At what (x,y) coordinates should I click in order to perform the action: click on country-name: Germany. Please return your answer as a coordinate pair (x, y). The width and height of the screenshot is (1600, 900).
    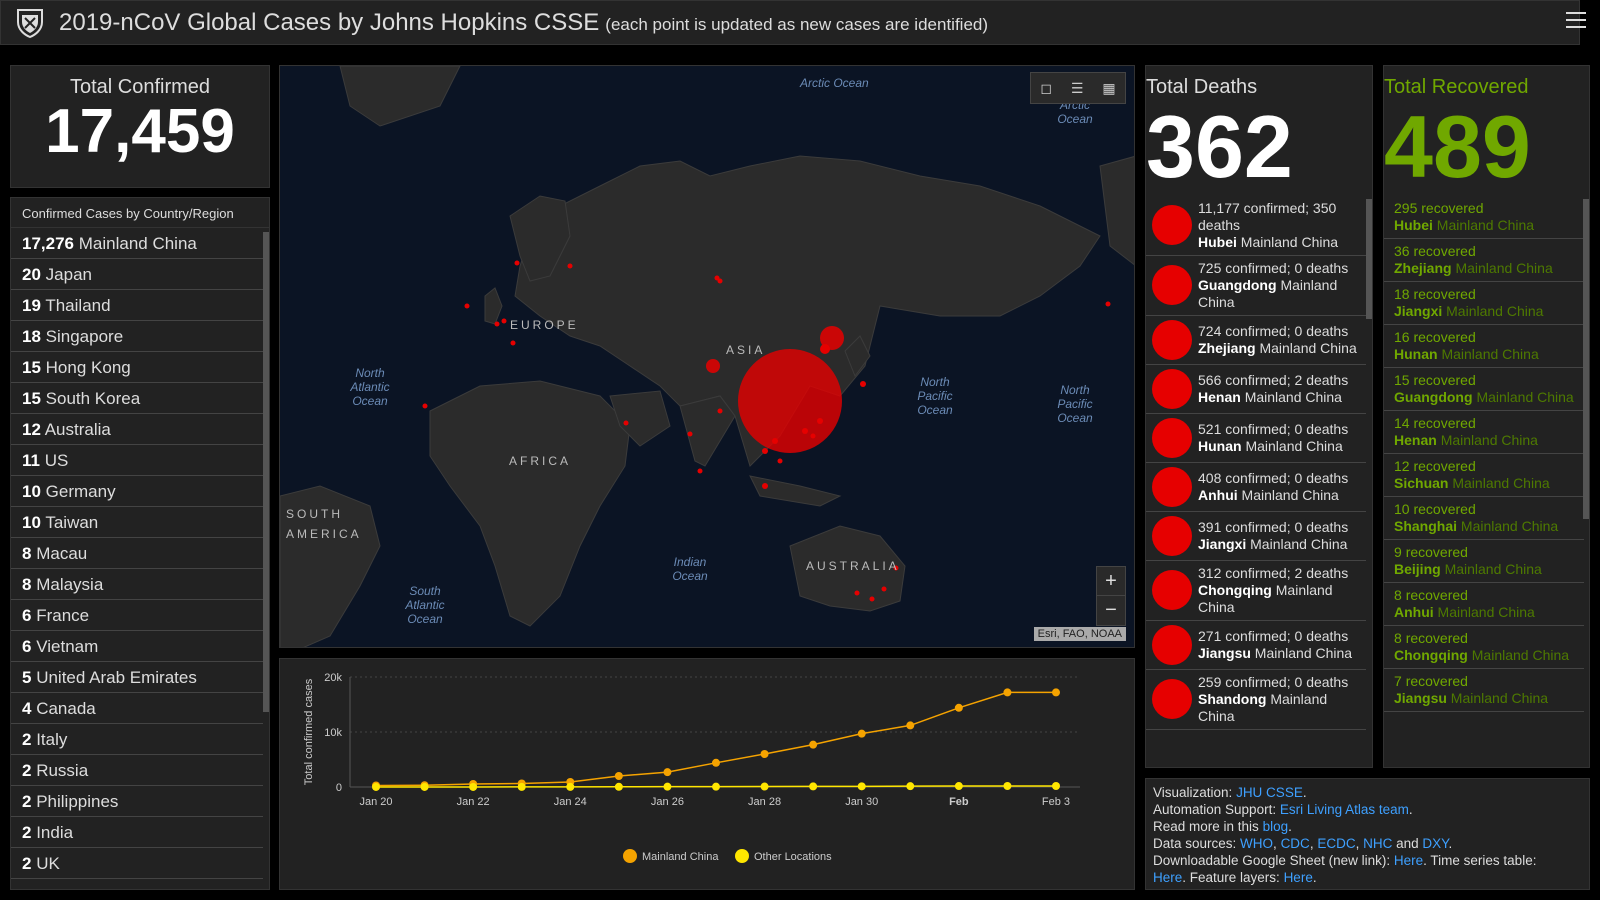
    Looking at the image, I should click on (80, 491).